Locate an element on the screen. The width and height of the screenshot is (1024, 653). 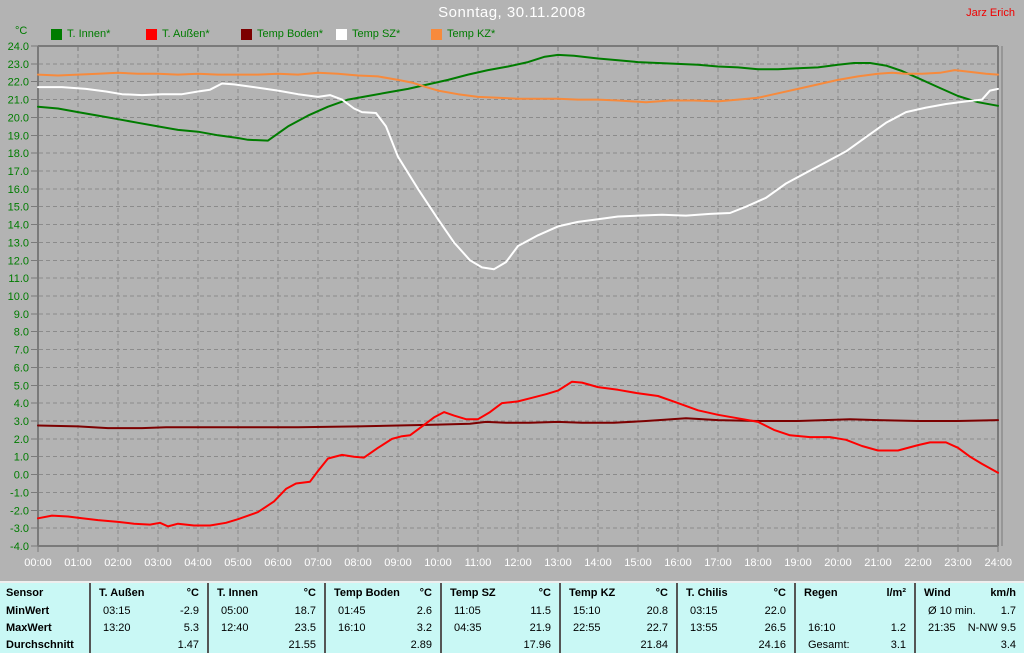
stat-header-row: T. Außen °C is located at coordinates (149, 593).